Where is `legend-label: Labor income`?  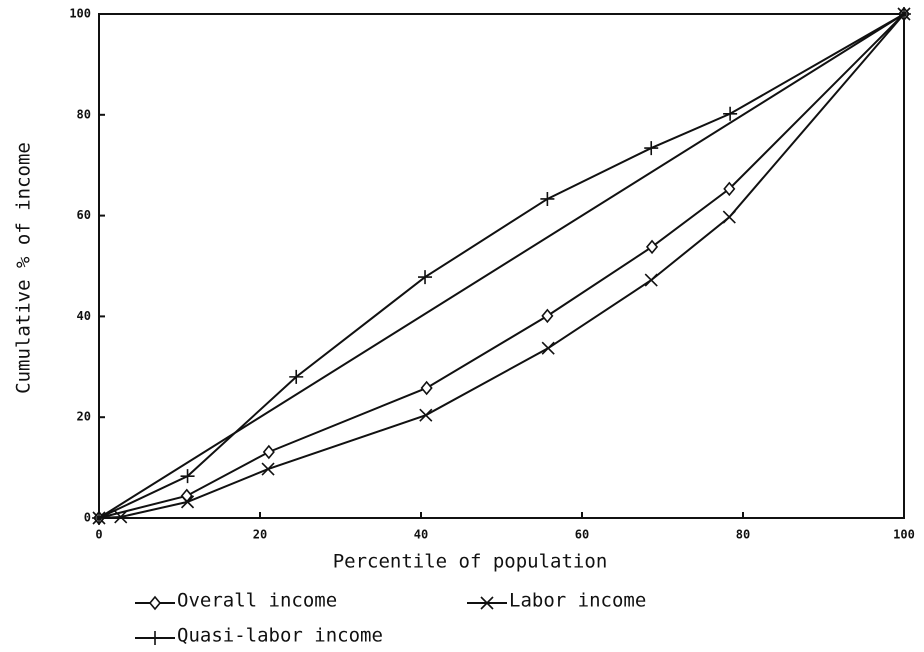
legend-label: Labor income is located at coordinates (577, 601).